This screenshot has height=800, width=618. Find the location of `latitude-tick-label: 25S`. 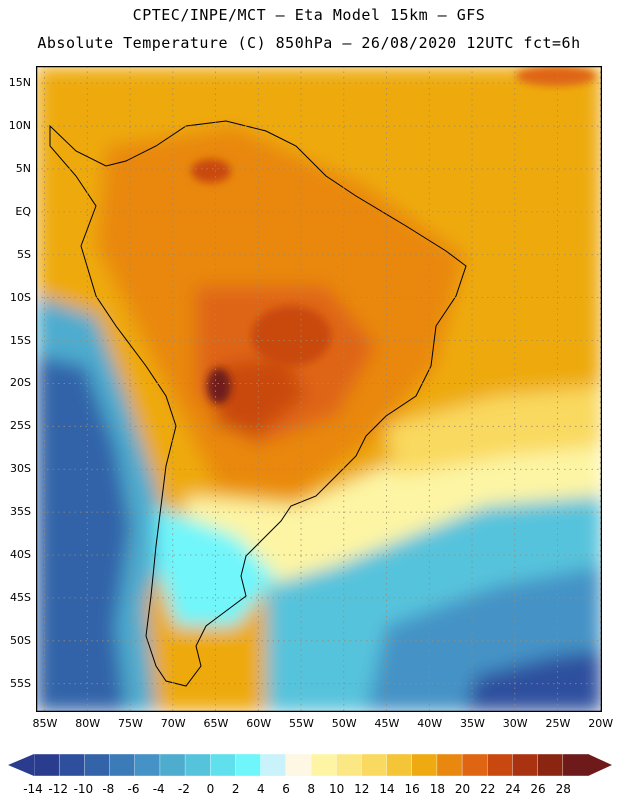

latitude-tick-label: 25S is located at coordinates (20, 426).